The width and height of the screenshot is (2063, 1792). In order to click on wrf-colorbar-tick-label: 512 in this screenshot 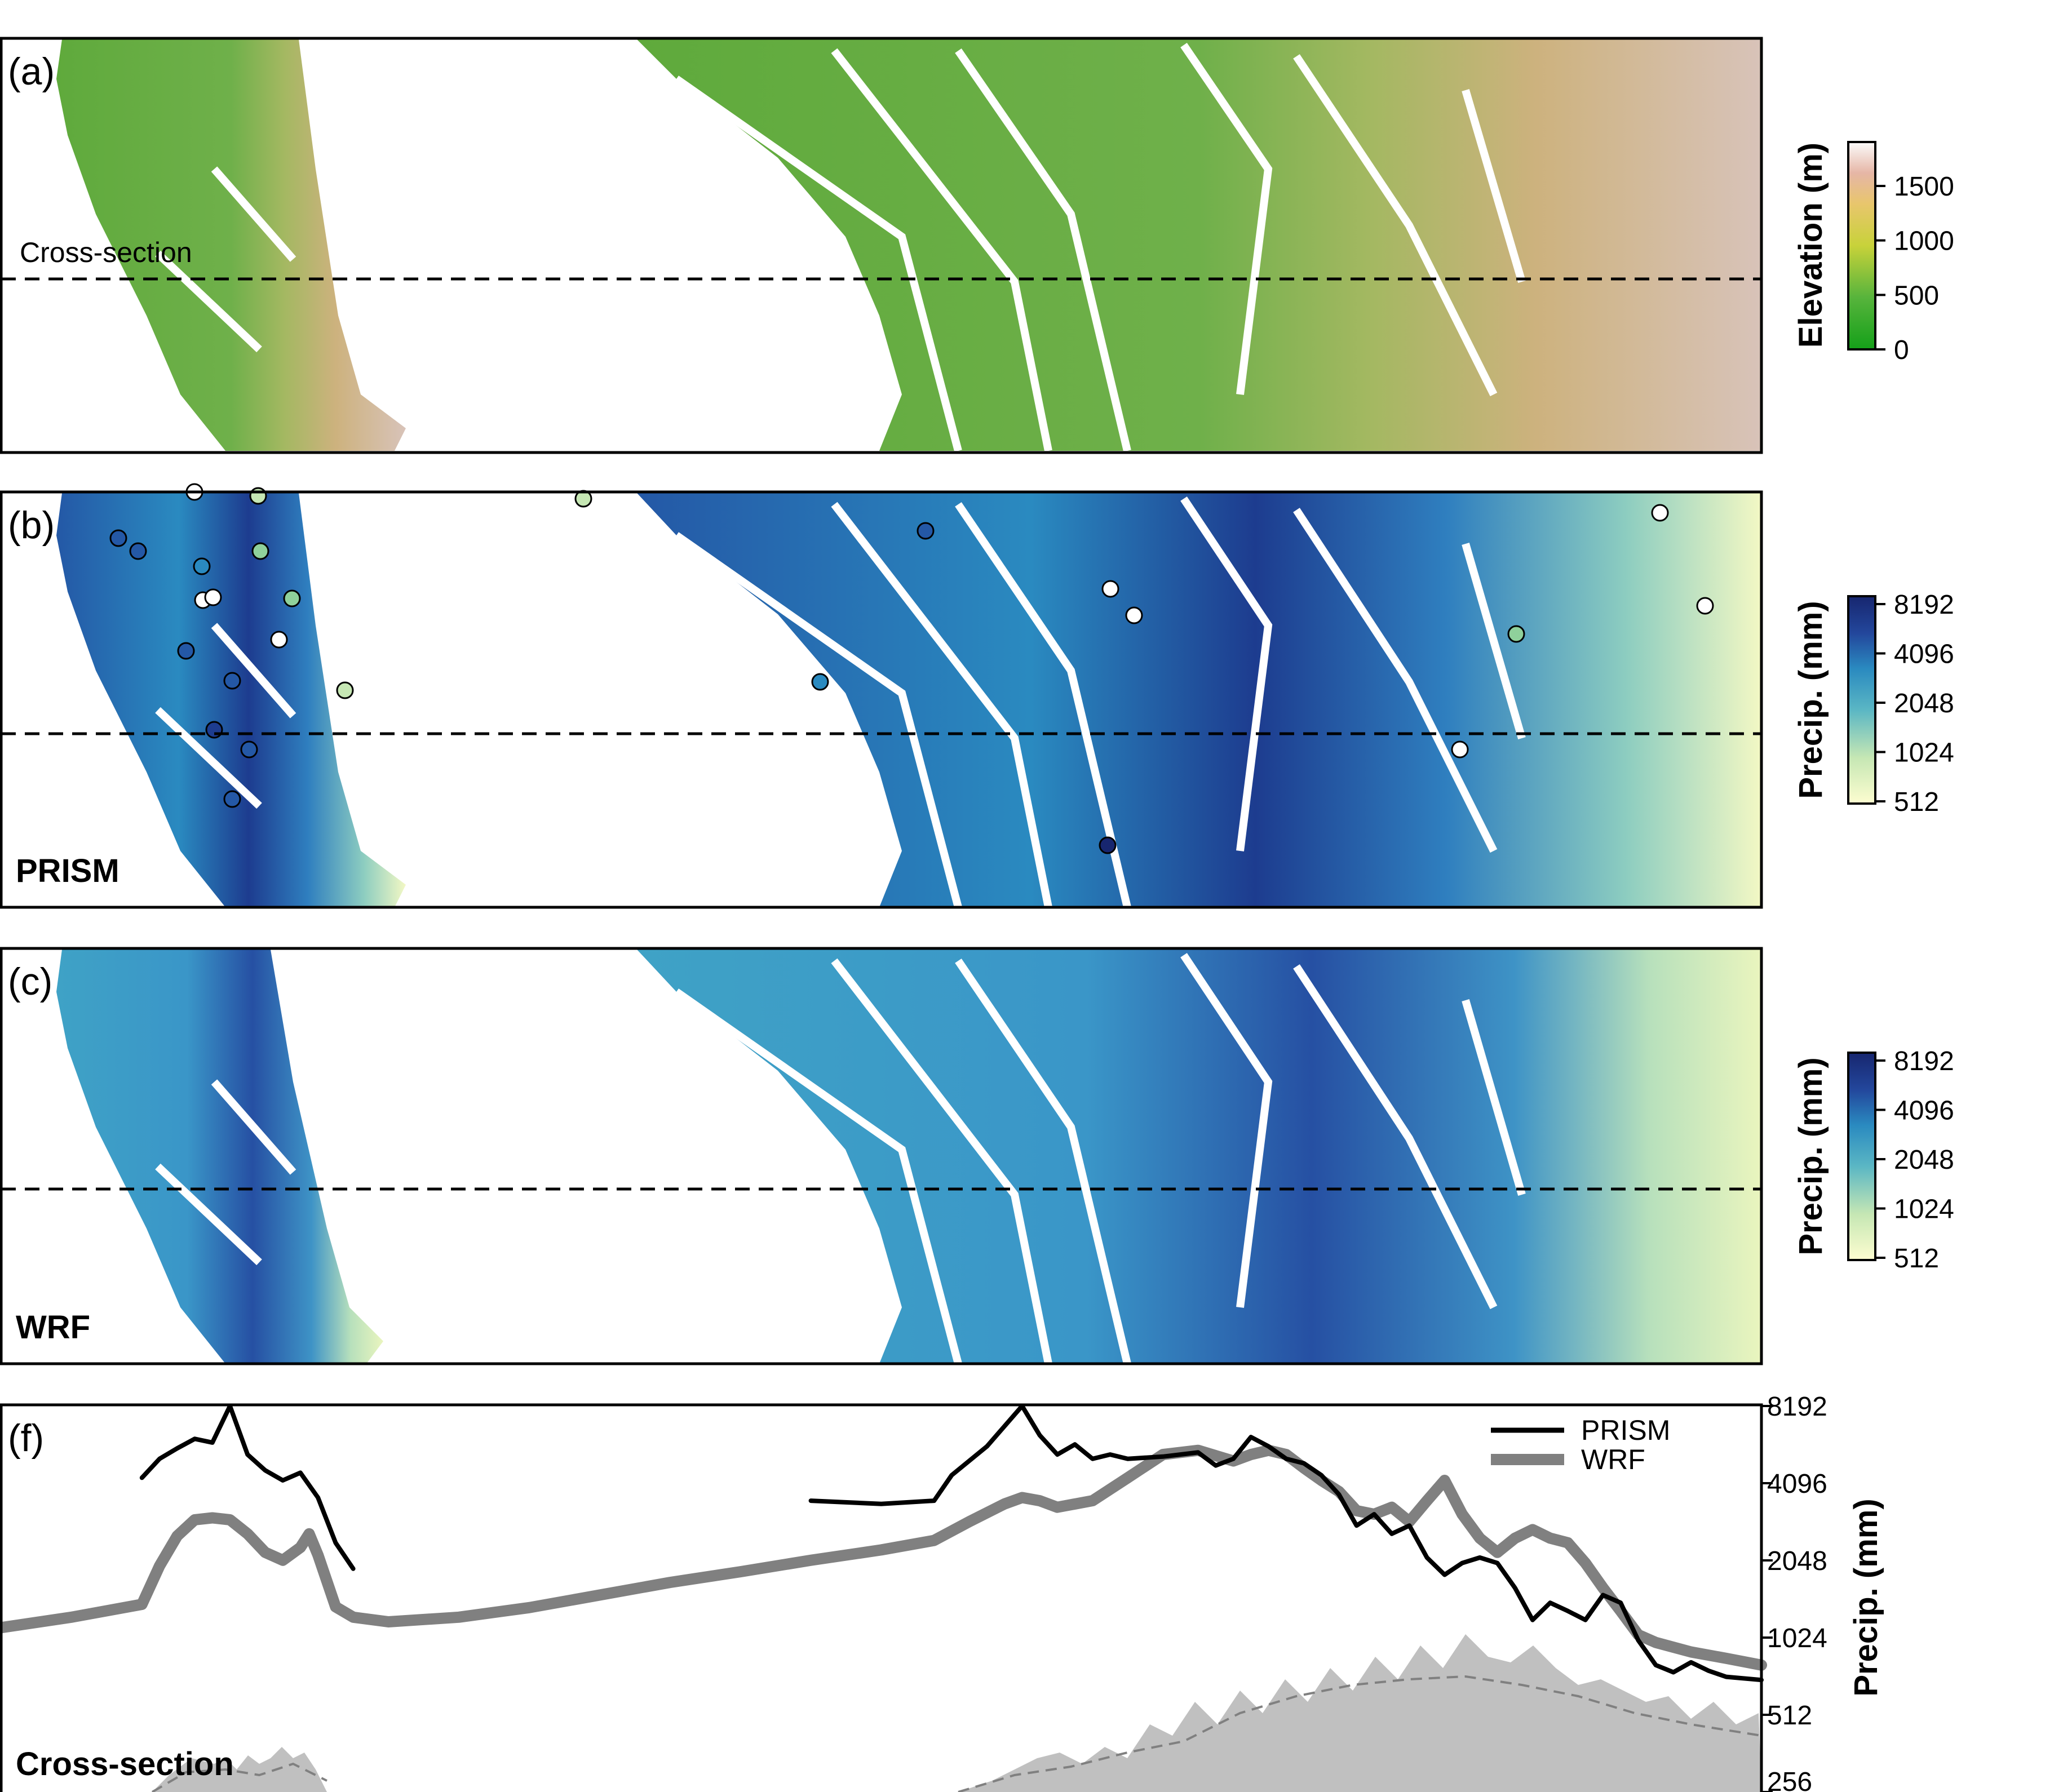, I will do `click(1916, 1259)`.